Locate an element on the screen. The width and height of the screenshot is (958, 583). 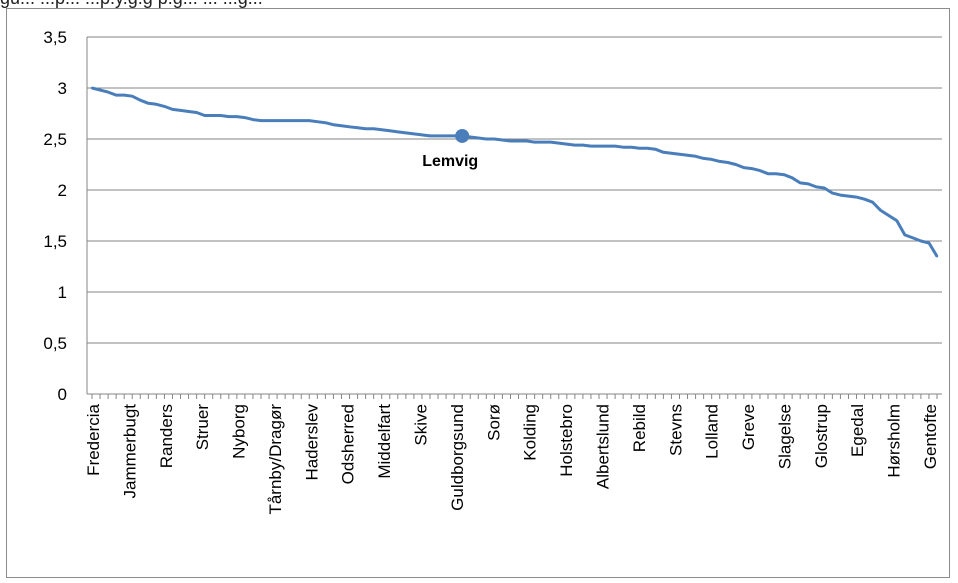
x-tick-label: Egedal is located at coordinates (857, 430).